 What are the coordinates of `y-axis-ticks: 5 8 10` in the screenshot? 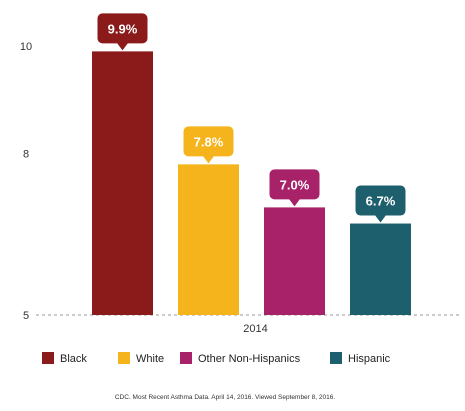 It's located at (26, 181).